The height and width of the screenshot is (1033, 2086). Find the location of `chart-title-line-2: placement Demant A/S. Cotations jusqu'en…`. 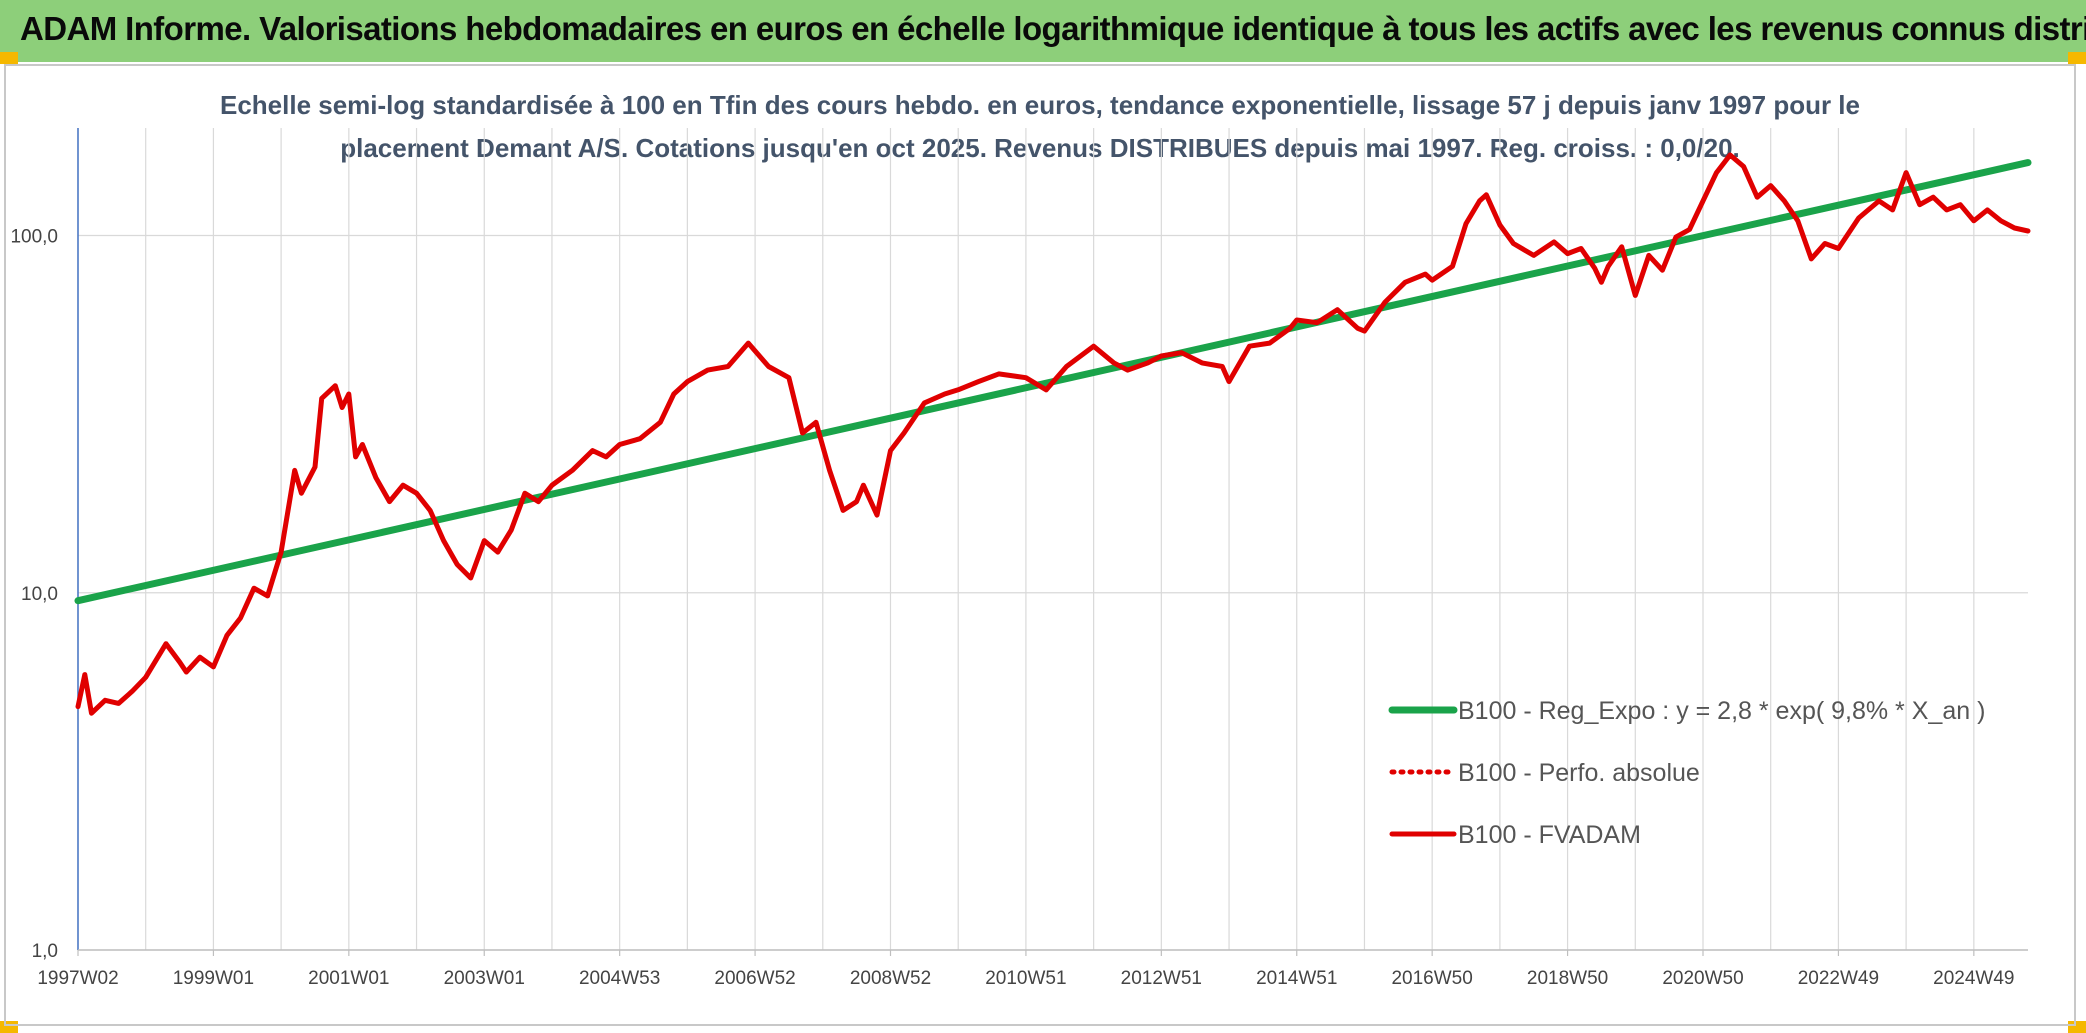

chart-title-line-2: placement Demant A/S. Cotations jusqu'en… is located at coordinates (1040, 148).